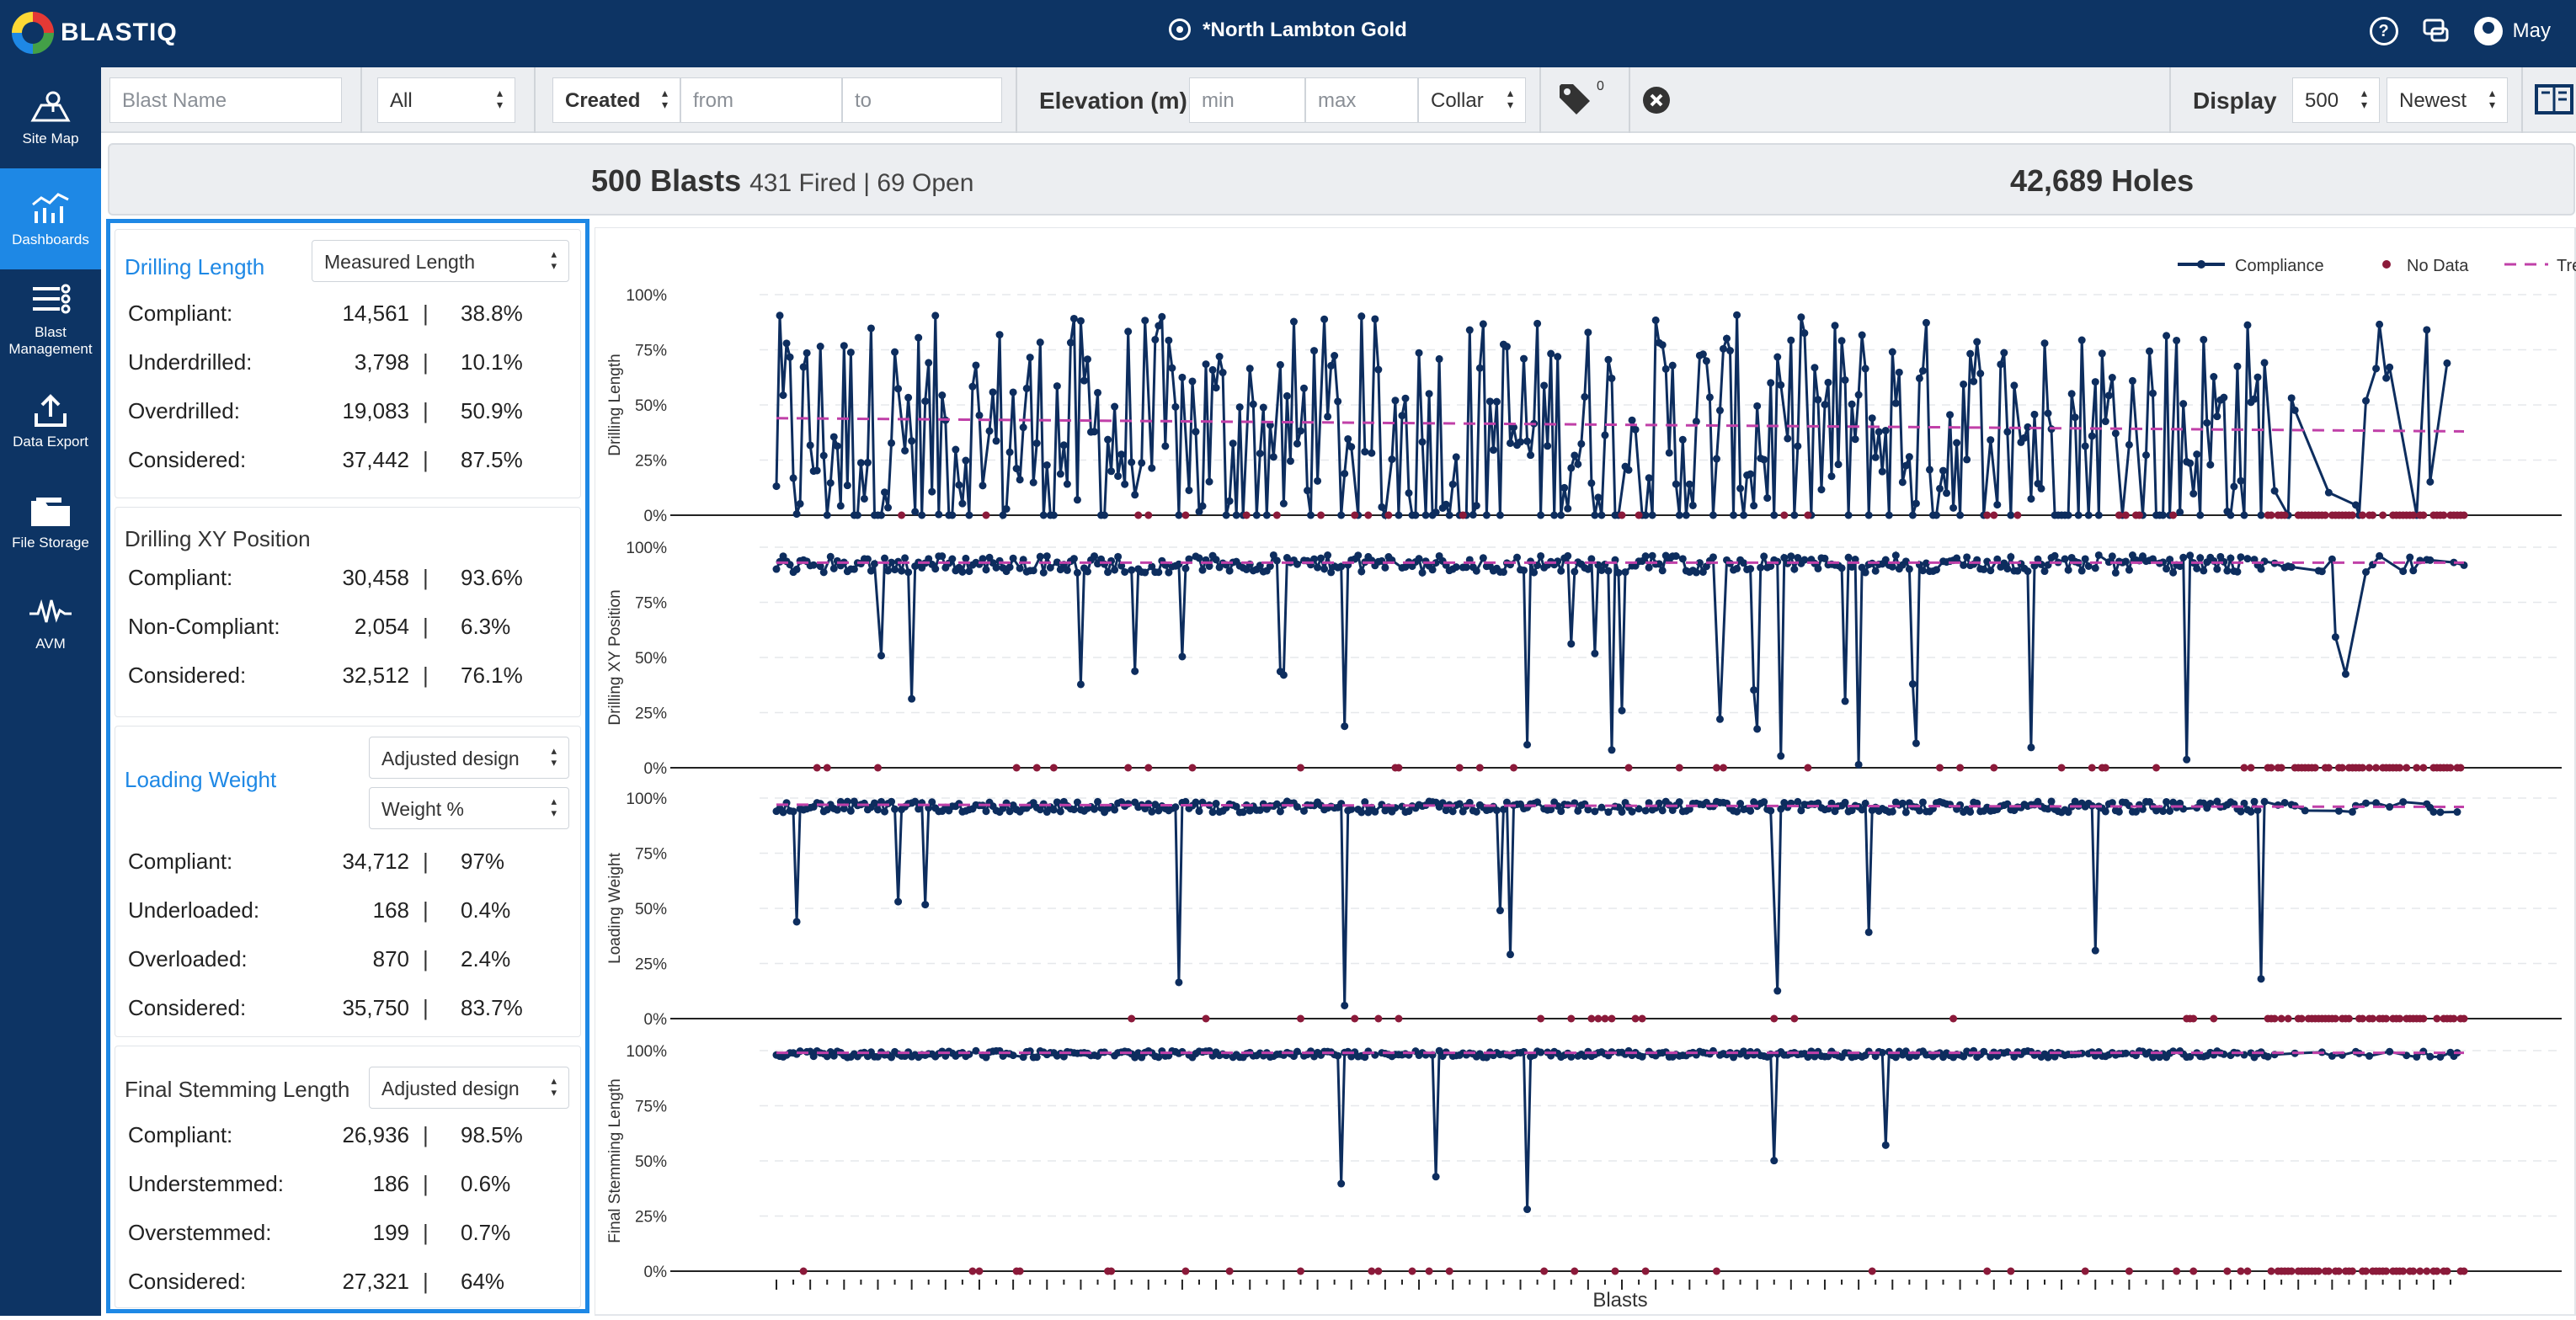 This screenshot has height=1320, width=2576. What do you see at coordinates (469, 1088) in the screenshot?
I see `stemming-basis-select: Adjusted design` at bounding box center [469, 1088].